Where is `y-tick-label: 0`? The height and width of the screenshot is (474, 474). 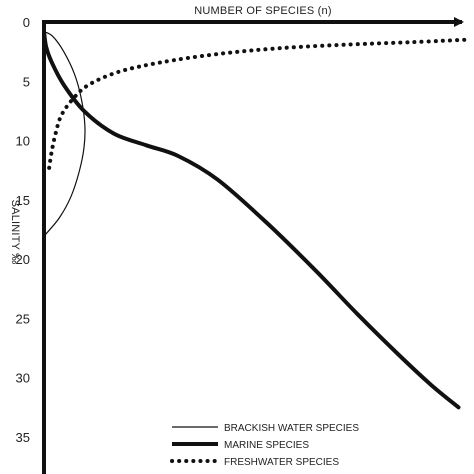 y-tick-label: 0 is located at coordinates (26, 22).